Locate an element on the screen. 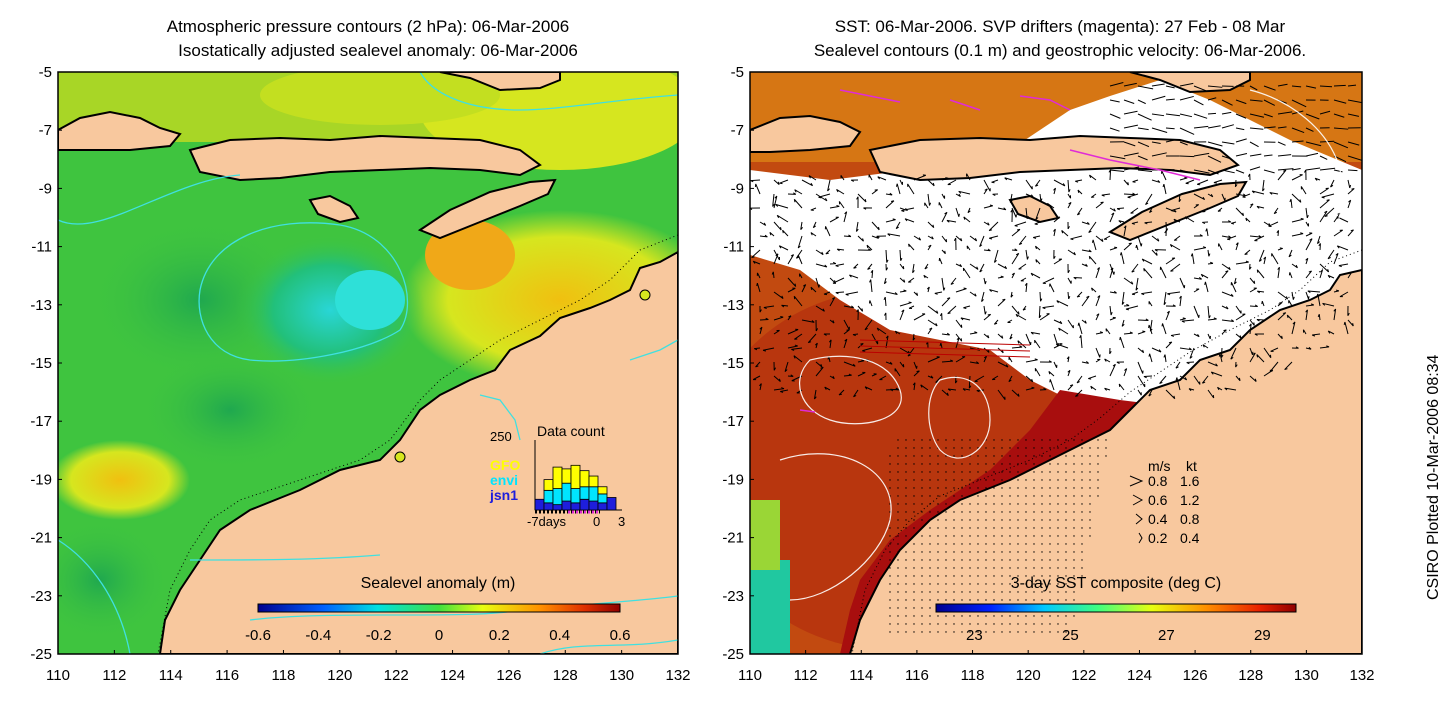 This screenshot has height=720, width=1440. x-tick-label: 132 is located at coordinates (677, 675).